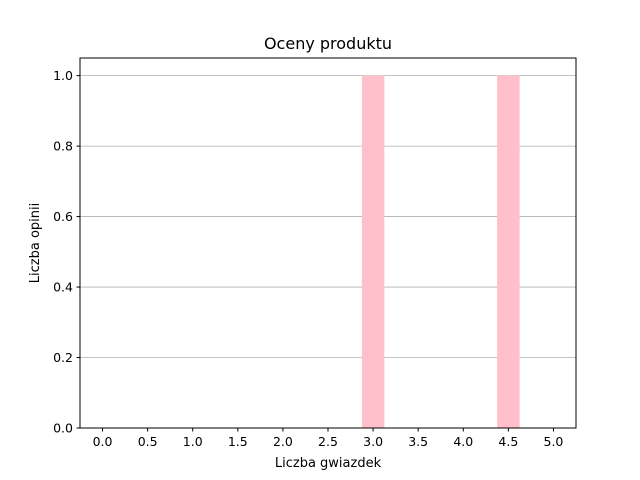  What do you see at coordinates (63, 287) in the screenshot?
I see `y-tick-label: 0.4` at bounding box center [63, 287].